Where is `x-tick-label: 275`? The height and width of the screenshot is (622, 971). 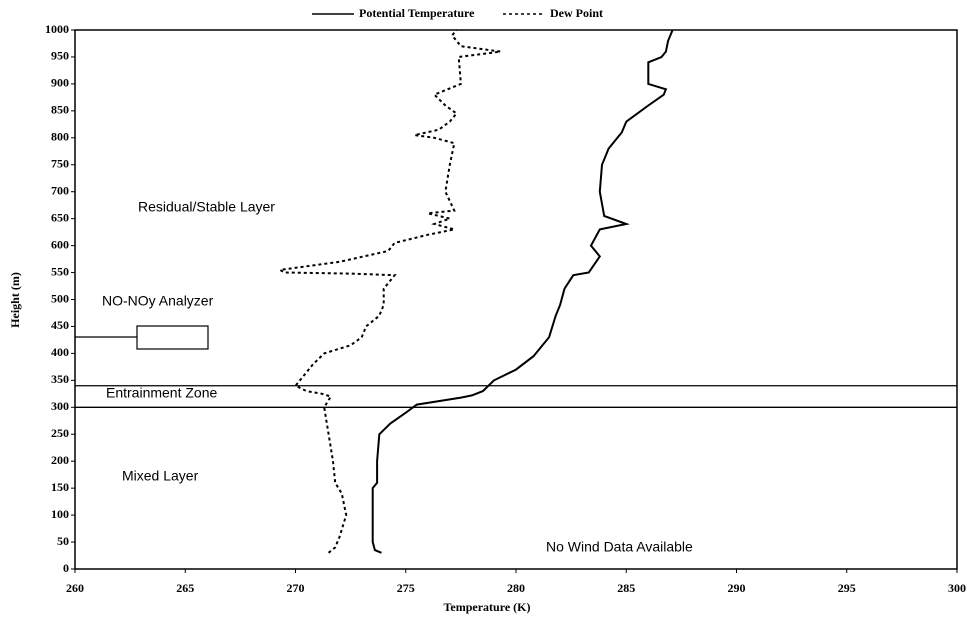 x-tick-label: 275 is located at coordinates (406, 588).